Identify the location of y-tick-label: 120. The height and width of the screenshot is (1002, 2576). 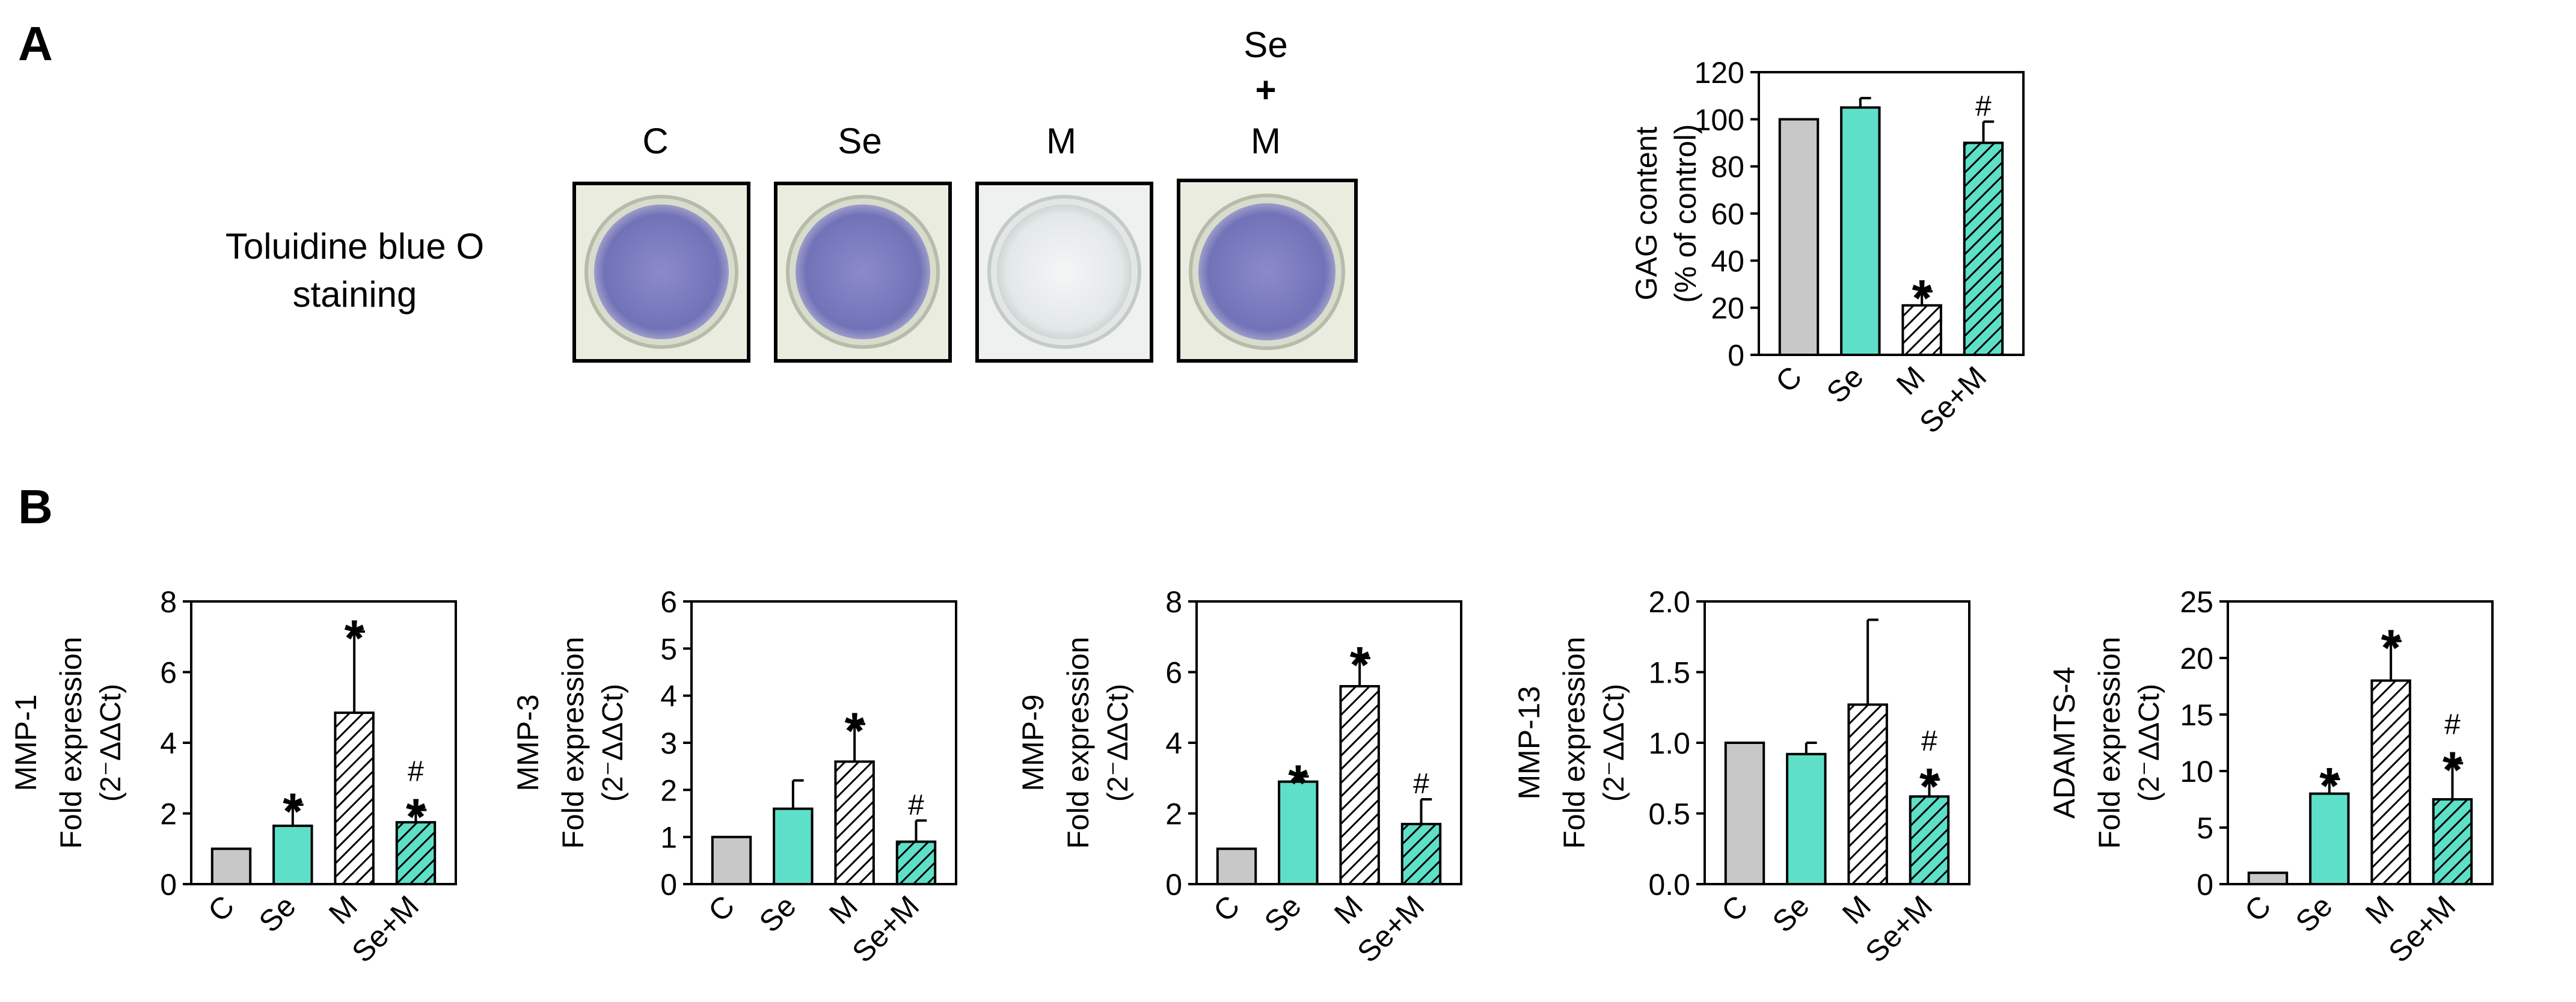
(1719, 73).